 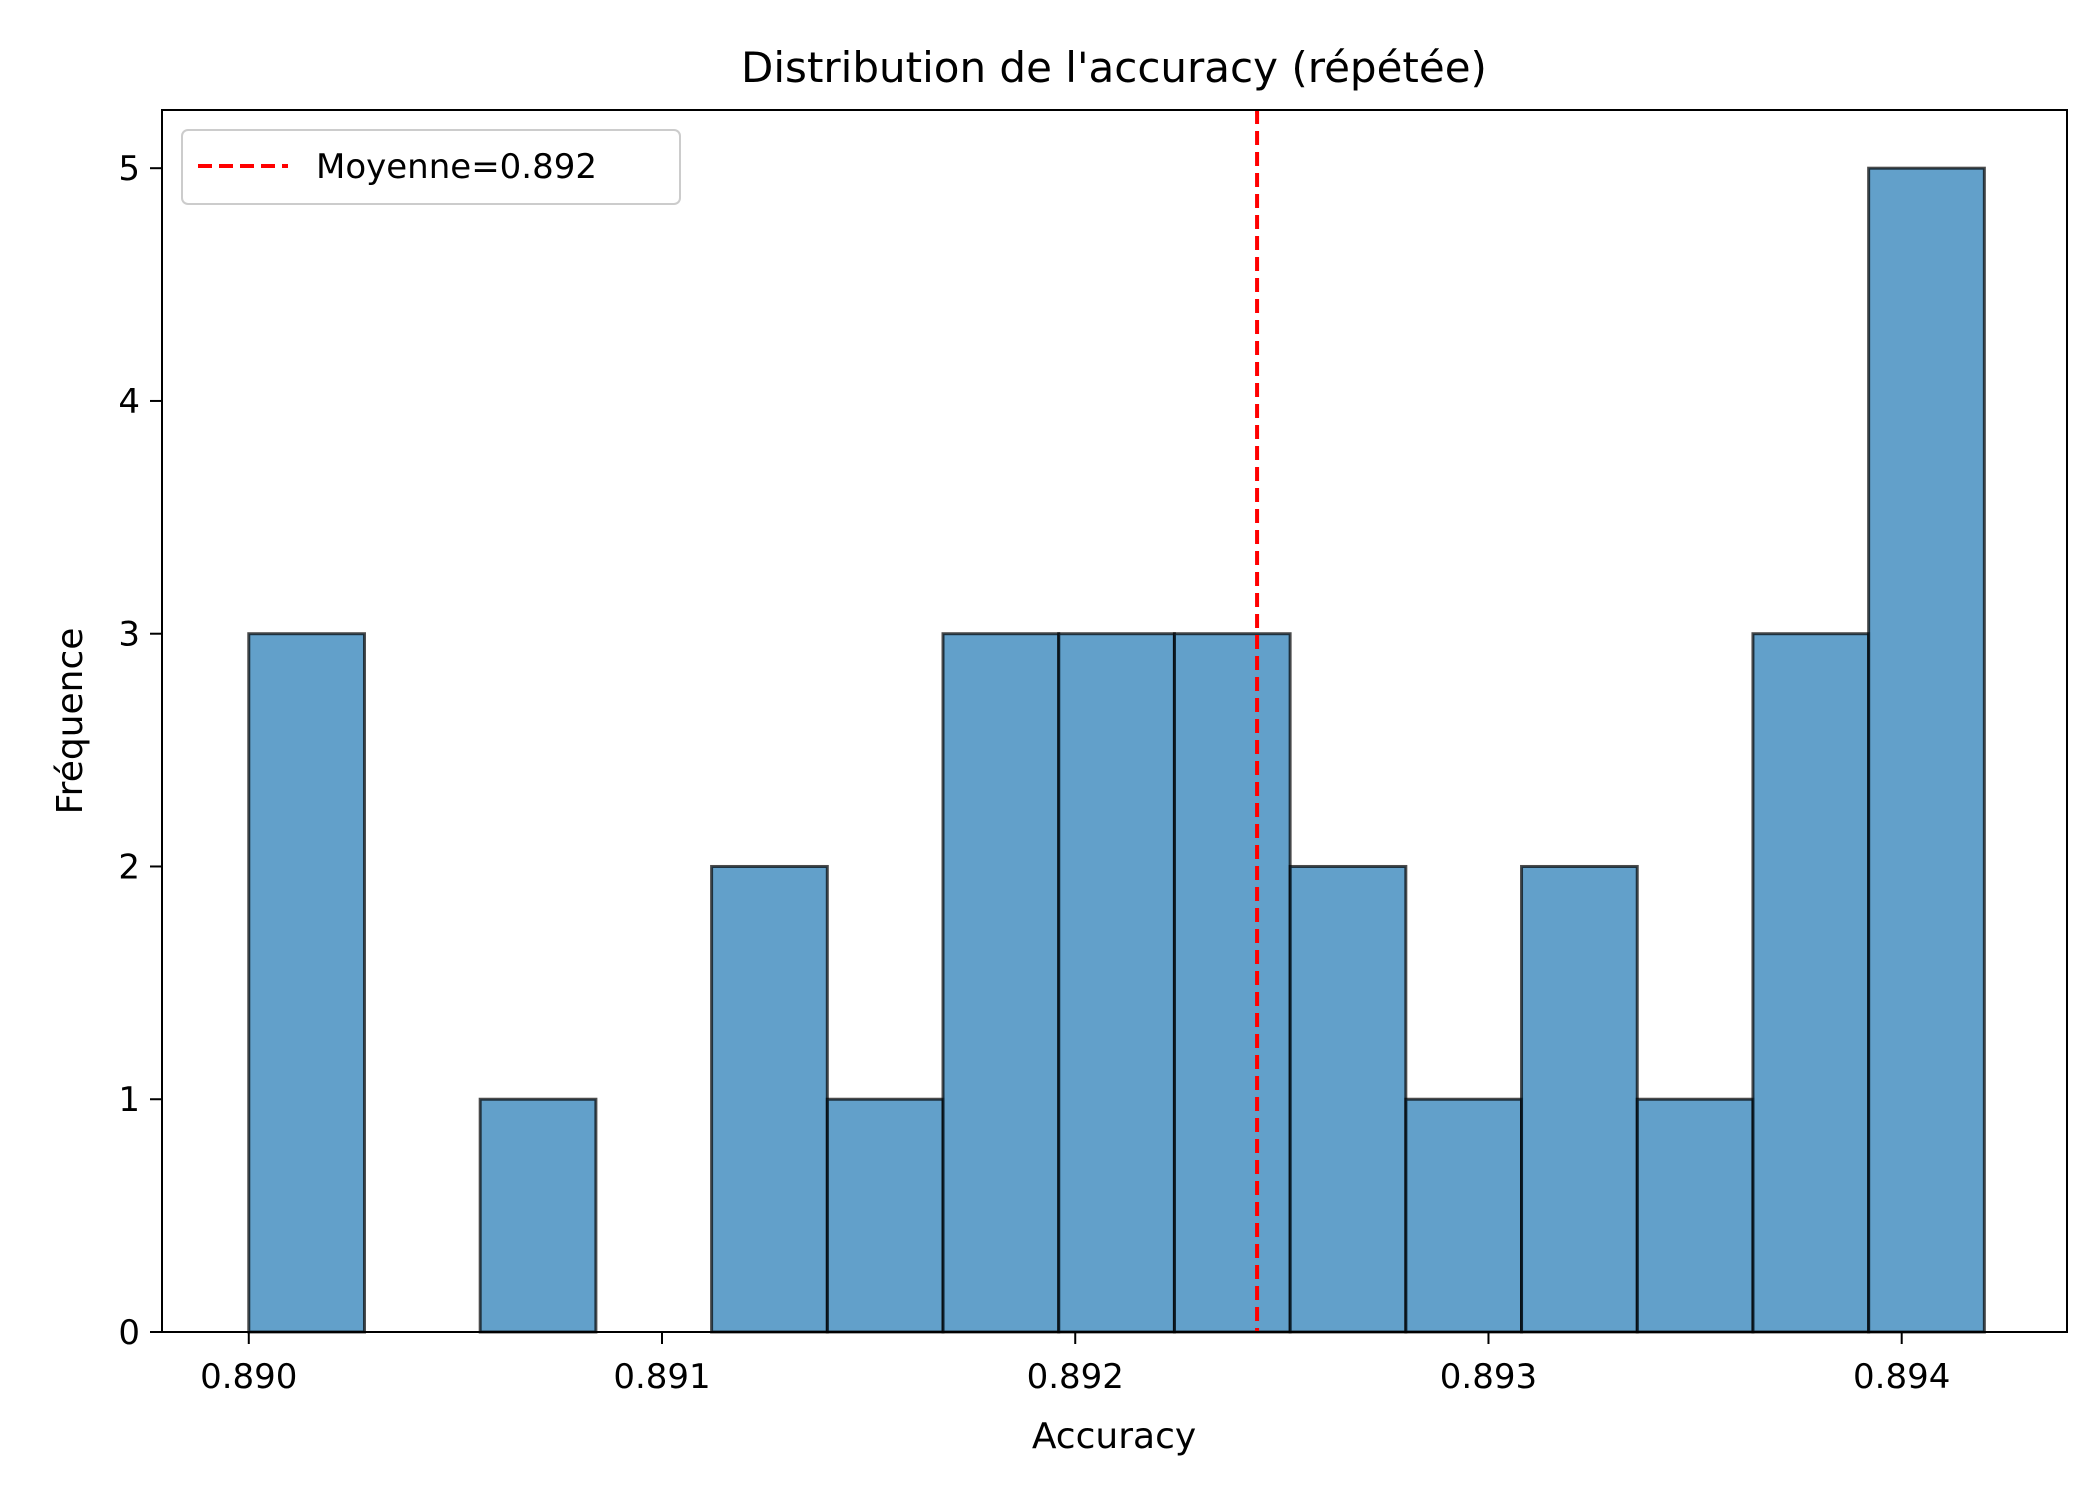 I want to click on legend-mean-label: Moyenne=0.892, so click(x=456, y=167).